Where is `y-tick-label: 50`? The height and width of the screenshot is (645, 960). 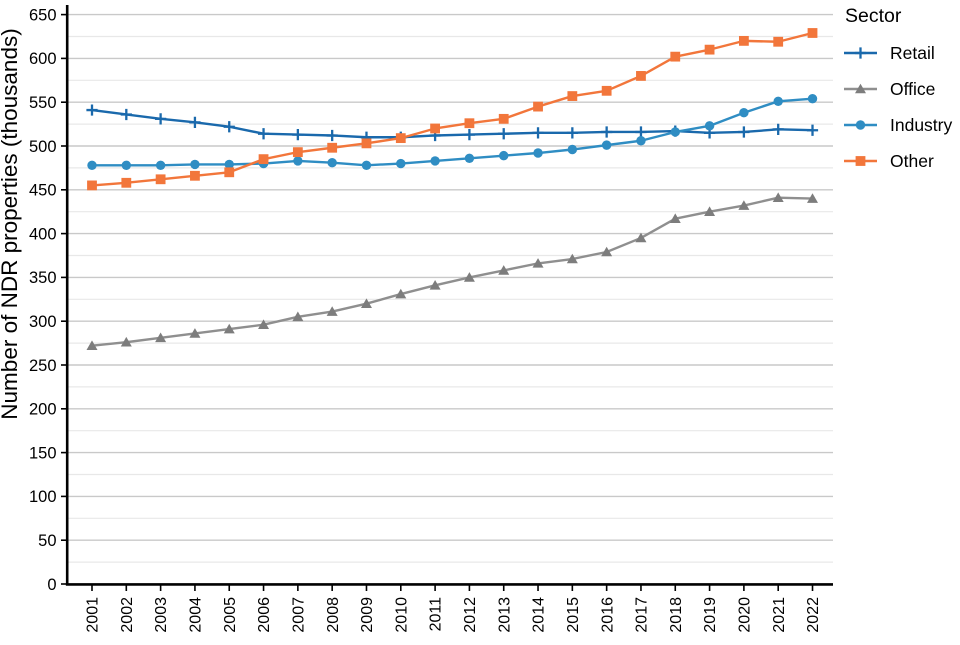 y-tick-label: 50 is located at coordinates (47, 541).